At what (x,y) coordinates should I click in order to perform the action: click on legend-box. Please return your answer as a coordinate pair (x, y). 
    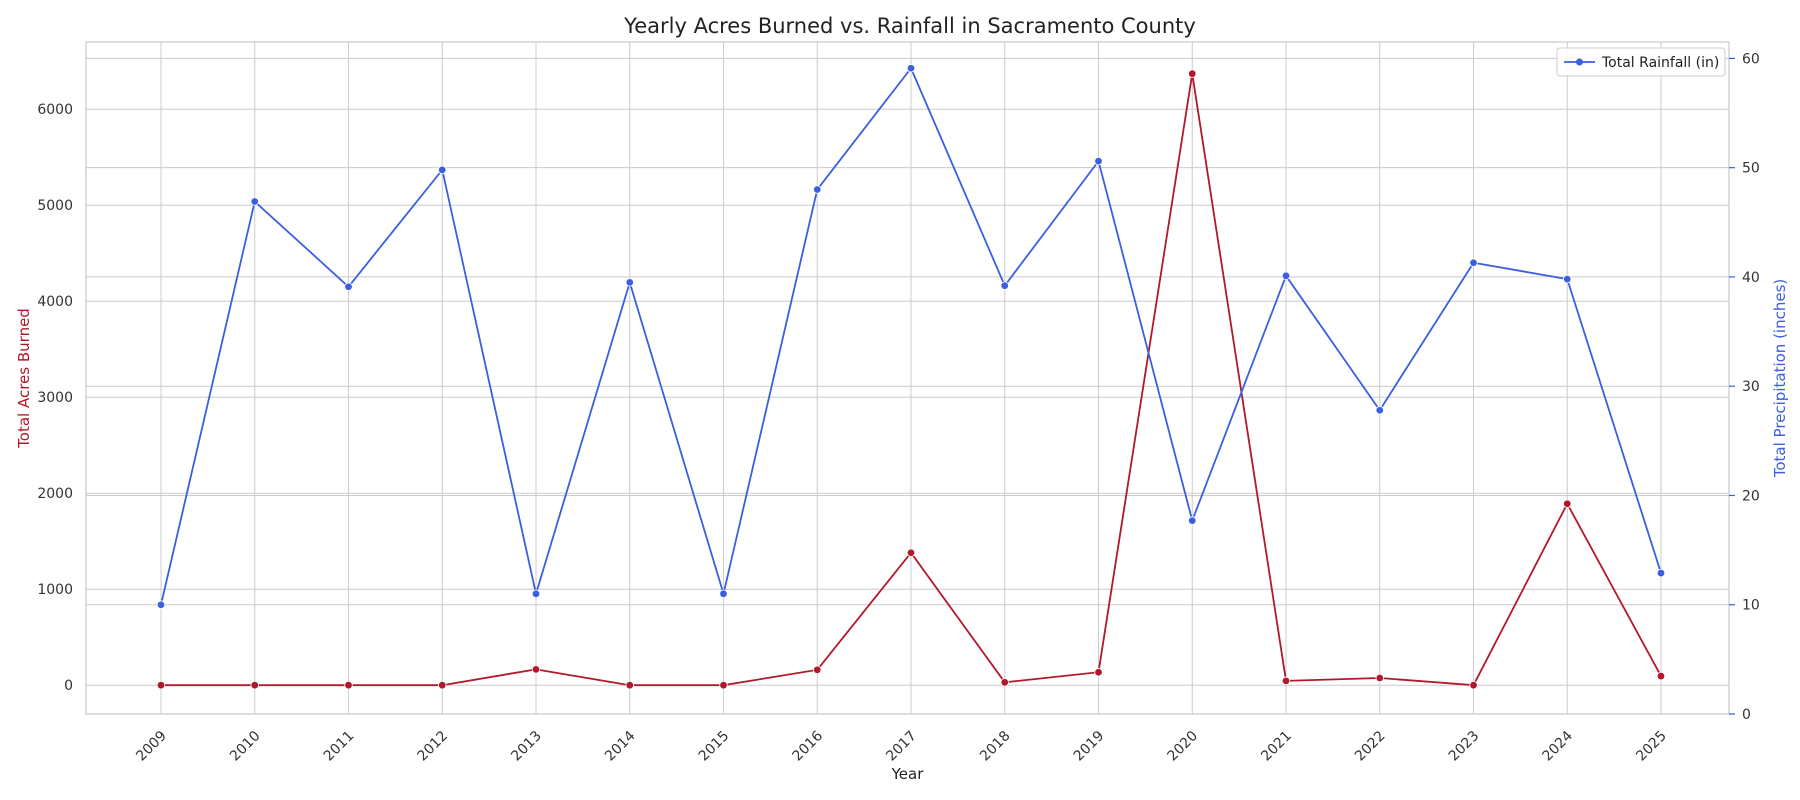
    Looking at the image, I should click on (1641, 62).